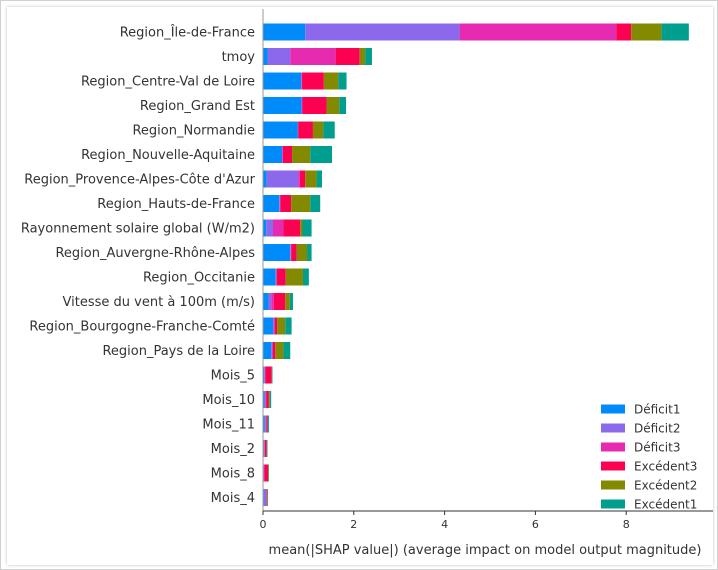  Describe the element at coordinates (299, 179) in the screenshot. I see `bar-region-provence-alpes-cote-d-azur-deficit3` at that location.